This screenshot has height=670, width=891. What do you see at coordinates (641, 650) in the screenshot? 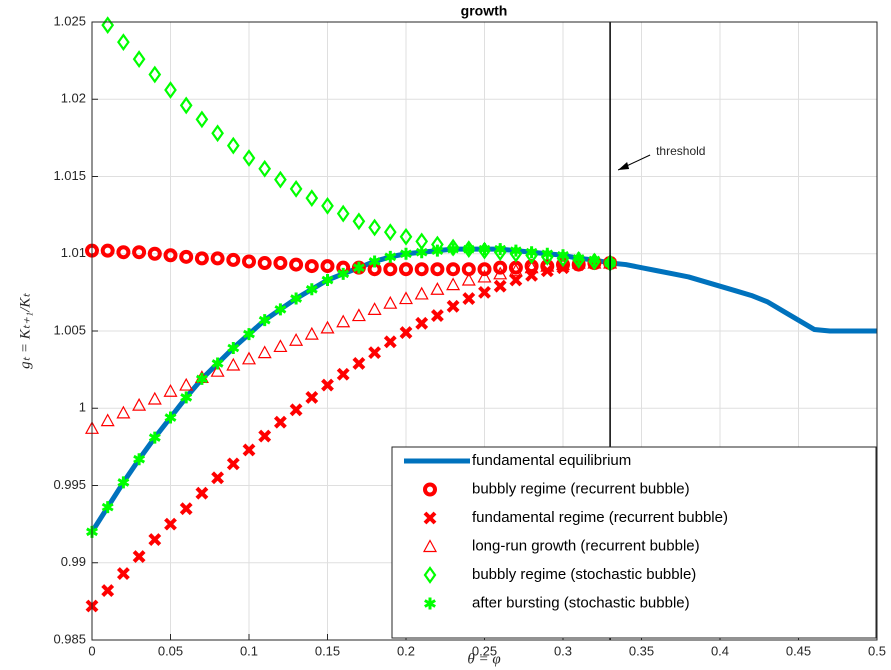
I see `x-tick-label: 0.35` at bounding box center [641, 650].